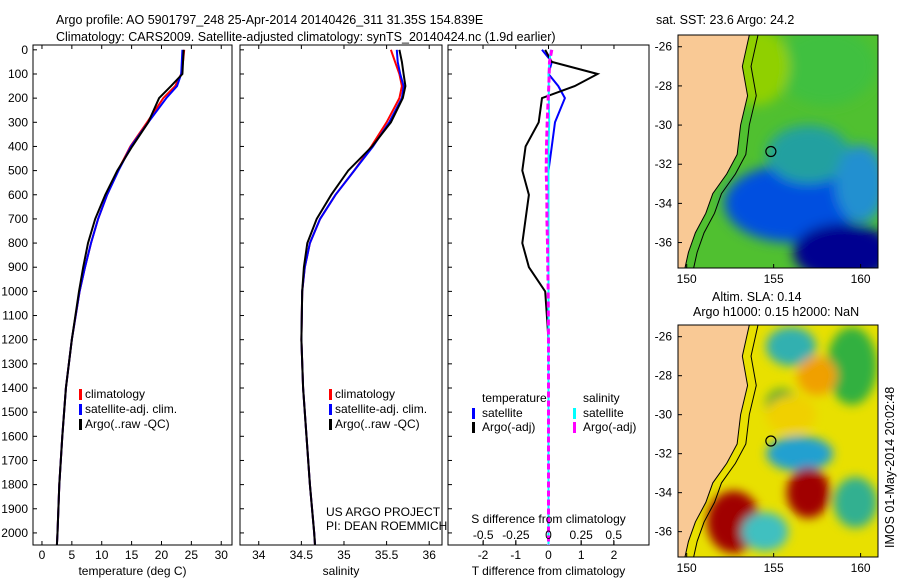 Image resolution: width=900 pixels, height=580 pixels. I want to click on y-tick-label: 1500, so click(14, 412).